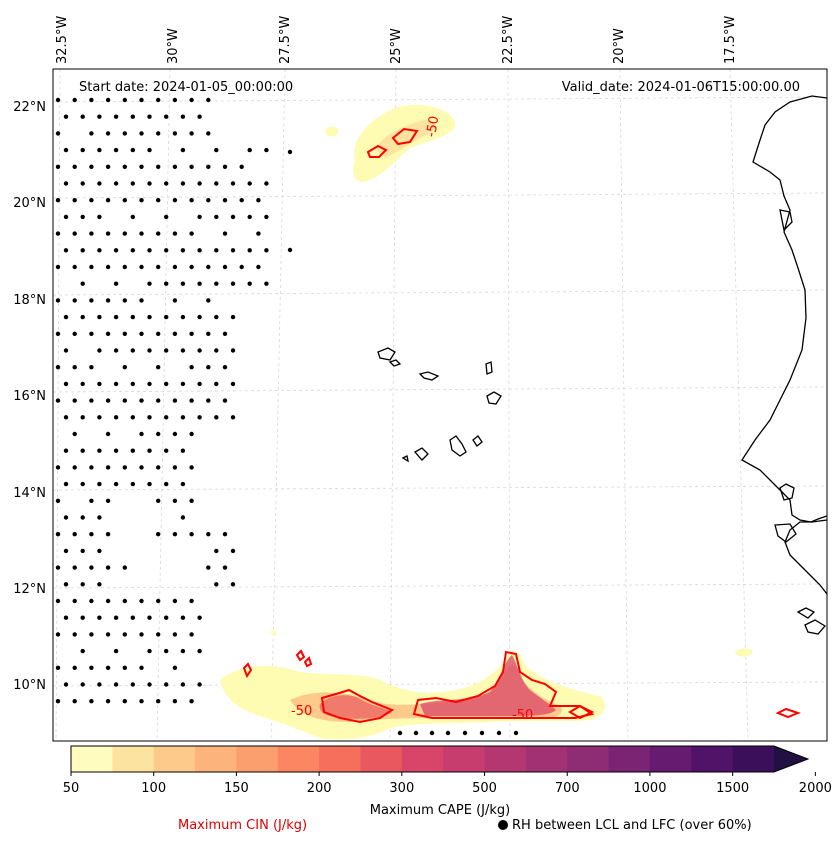 This screenshot has width=837, height=845. I want to click on lat-label-14: 14°N, so click(29, 493).